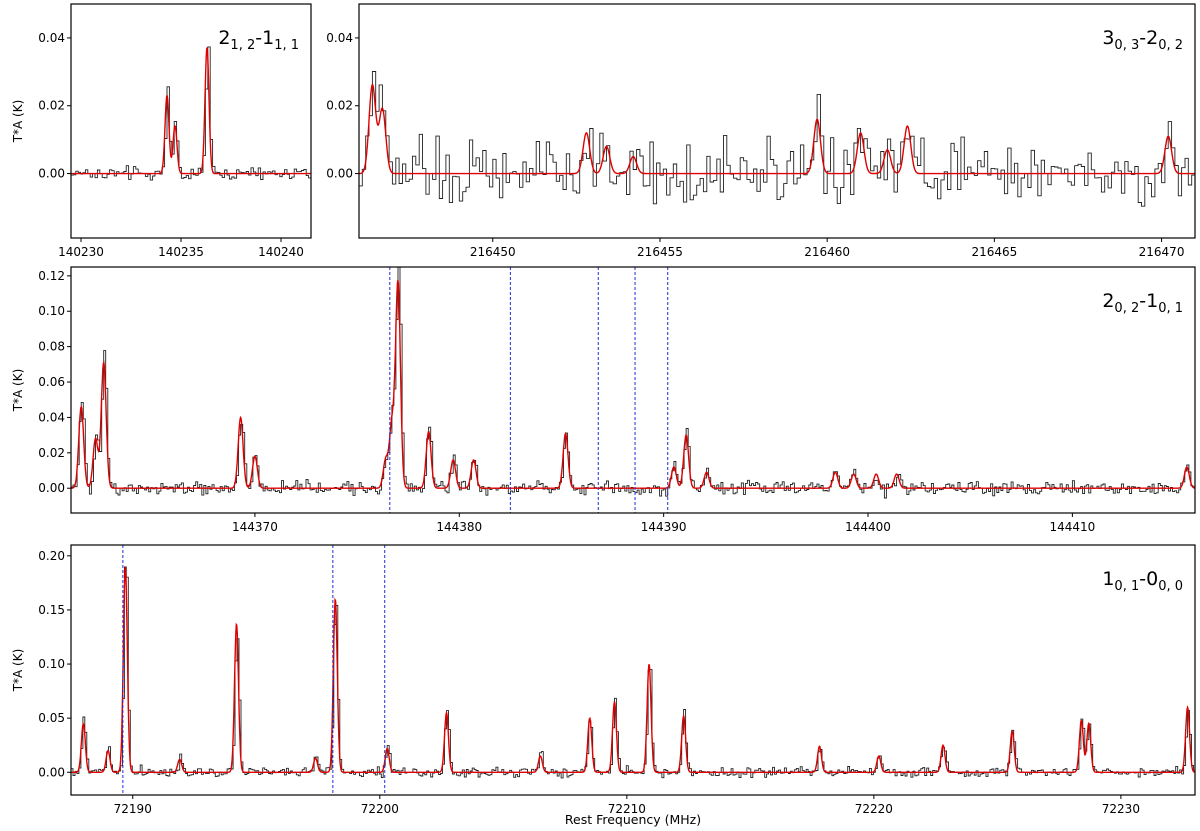  I want to click on axes-frame, so click(191, 121).